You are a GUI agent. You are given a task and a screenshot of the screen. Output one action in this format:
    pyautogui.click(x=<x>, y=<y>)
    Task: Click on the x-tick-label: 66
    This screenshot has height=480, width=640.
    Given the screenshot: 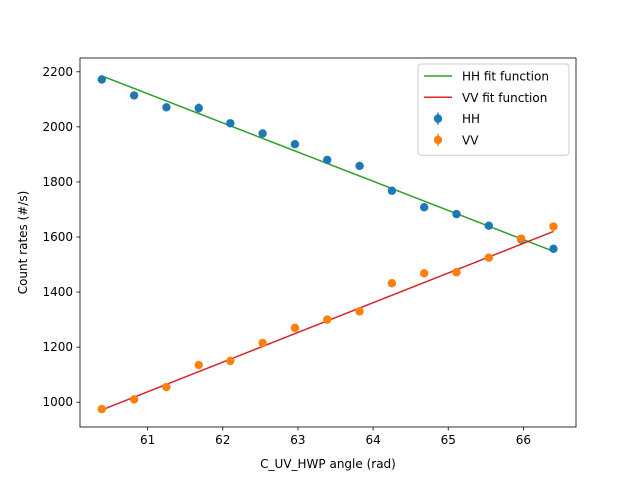 What is the action you would take?
    pyautogui.click(x=523, y=440)
    